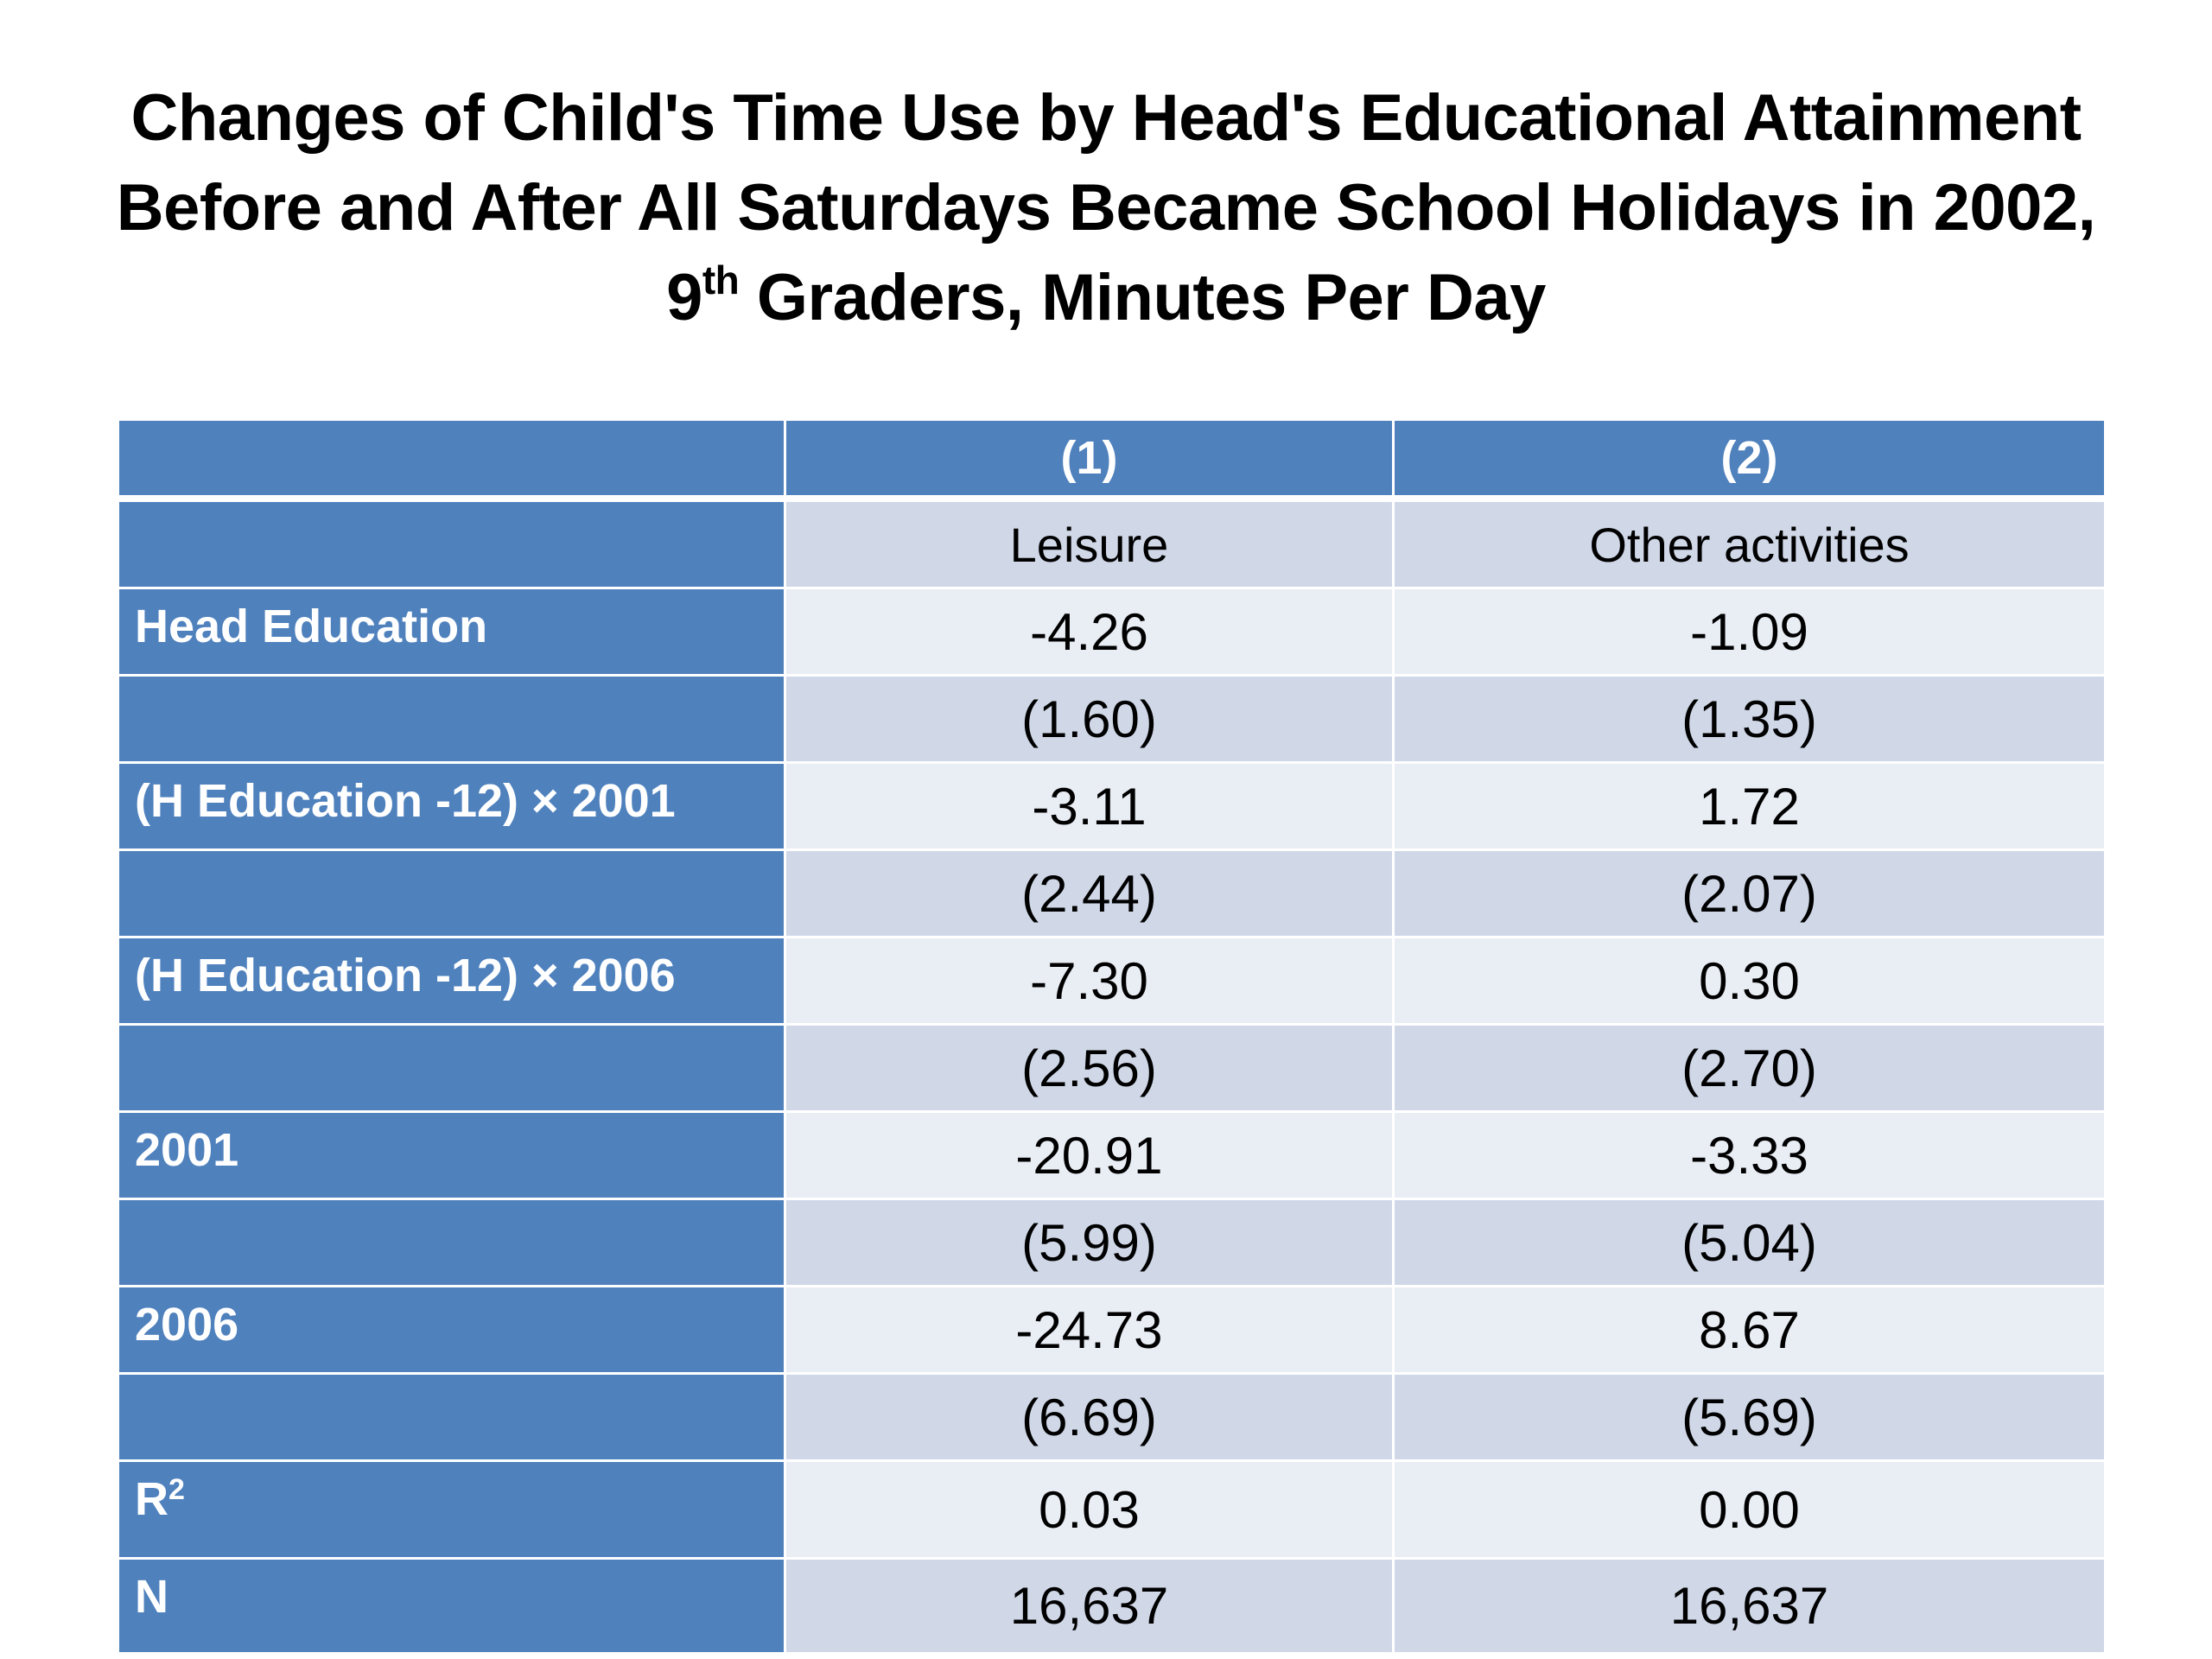  I want to click on n-value-1: 16,637, so click(1089, 1606).